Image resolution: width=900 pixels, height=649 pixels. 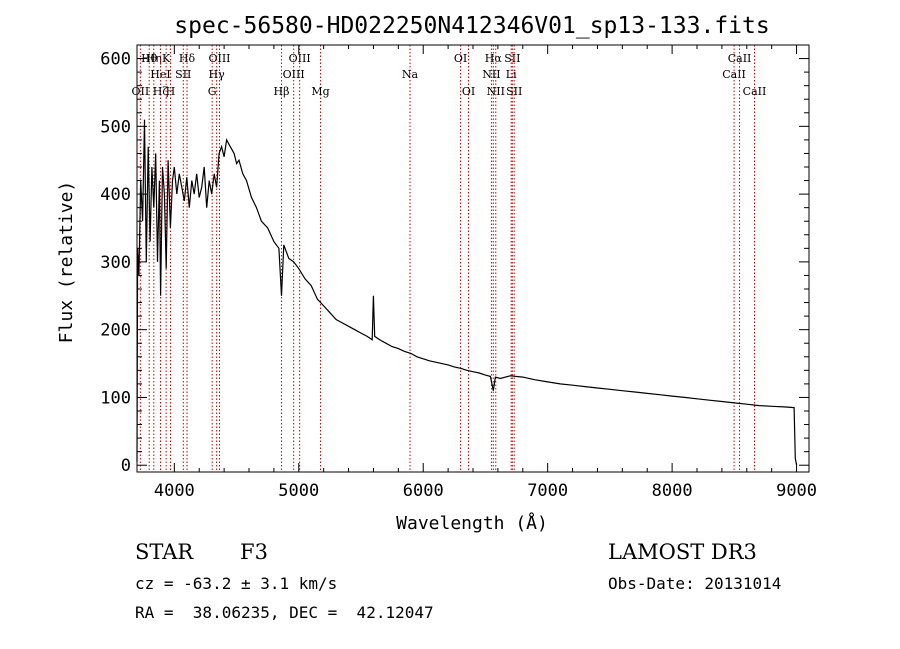 What do you see at coordinates (164, 552) in the screenshot?
I see `object-type: STAR` at bounding box center [164, 552].